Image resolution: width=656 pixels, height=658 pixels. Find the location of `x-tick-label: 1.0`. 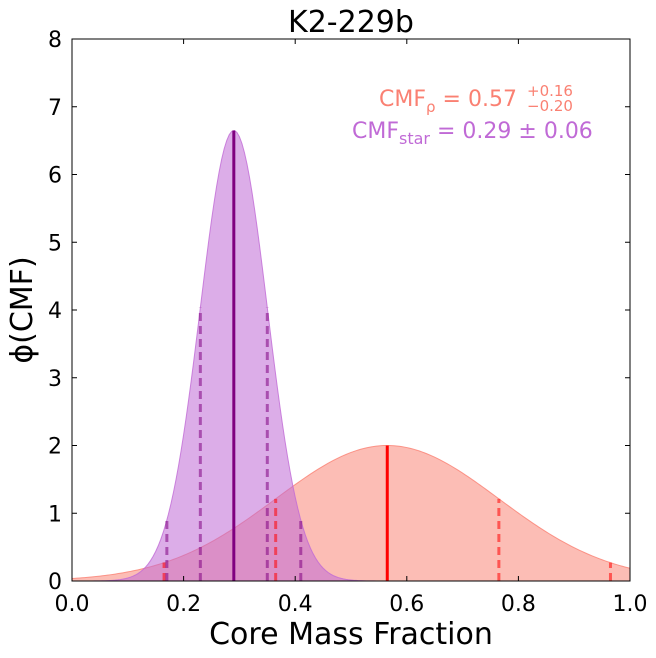

x-tick-label: 1.0 is located at coordinates (630, 604).